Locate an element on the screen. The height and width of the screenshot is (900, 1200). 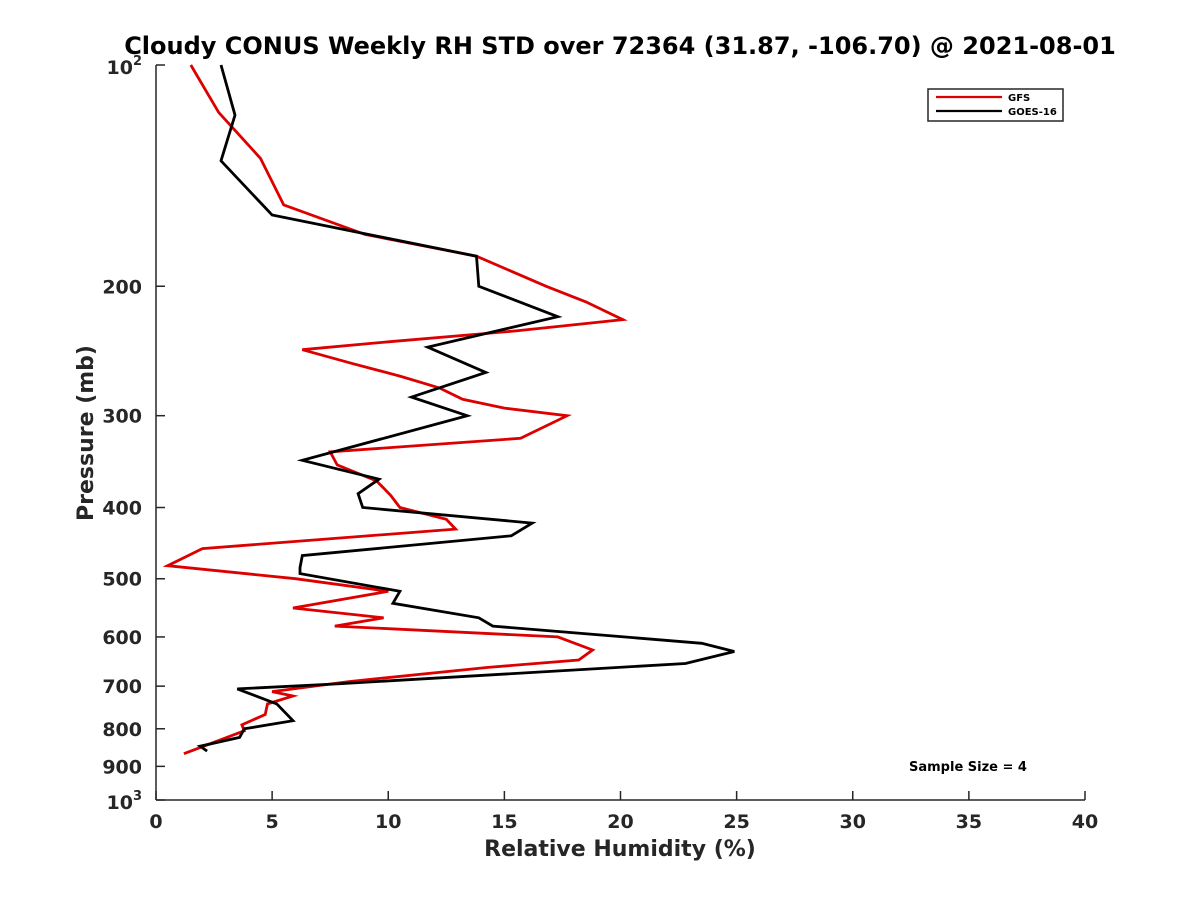
y-tick-label-power: 10³ is located at coordinates (125, 801).